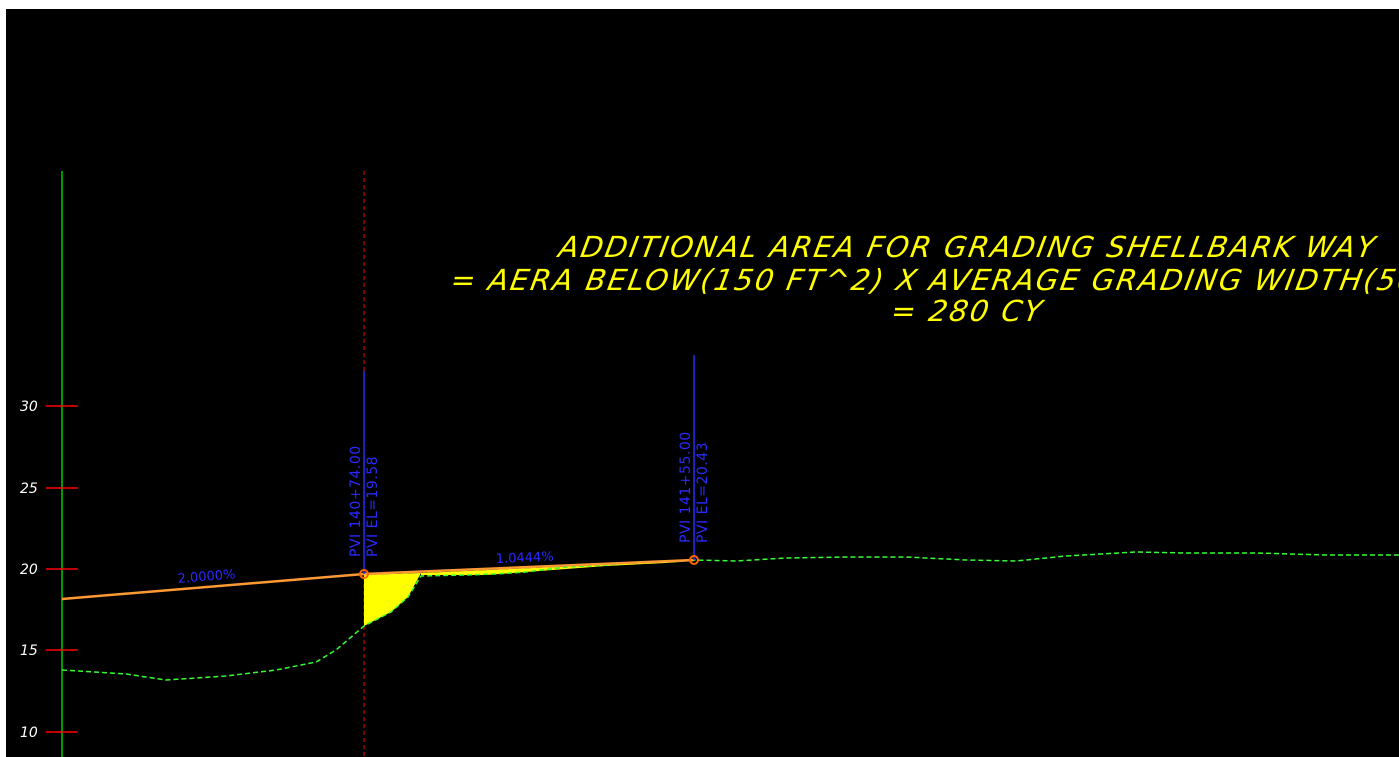 This screenshot has height=757, width=1399. I want to click on tick-label-25: 25, so click(29, 489).